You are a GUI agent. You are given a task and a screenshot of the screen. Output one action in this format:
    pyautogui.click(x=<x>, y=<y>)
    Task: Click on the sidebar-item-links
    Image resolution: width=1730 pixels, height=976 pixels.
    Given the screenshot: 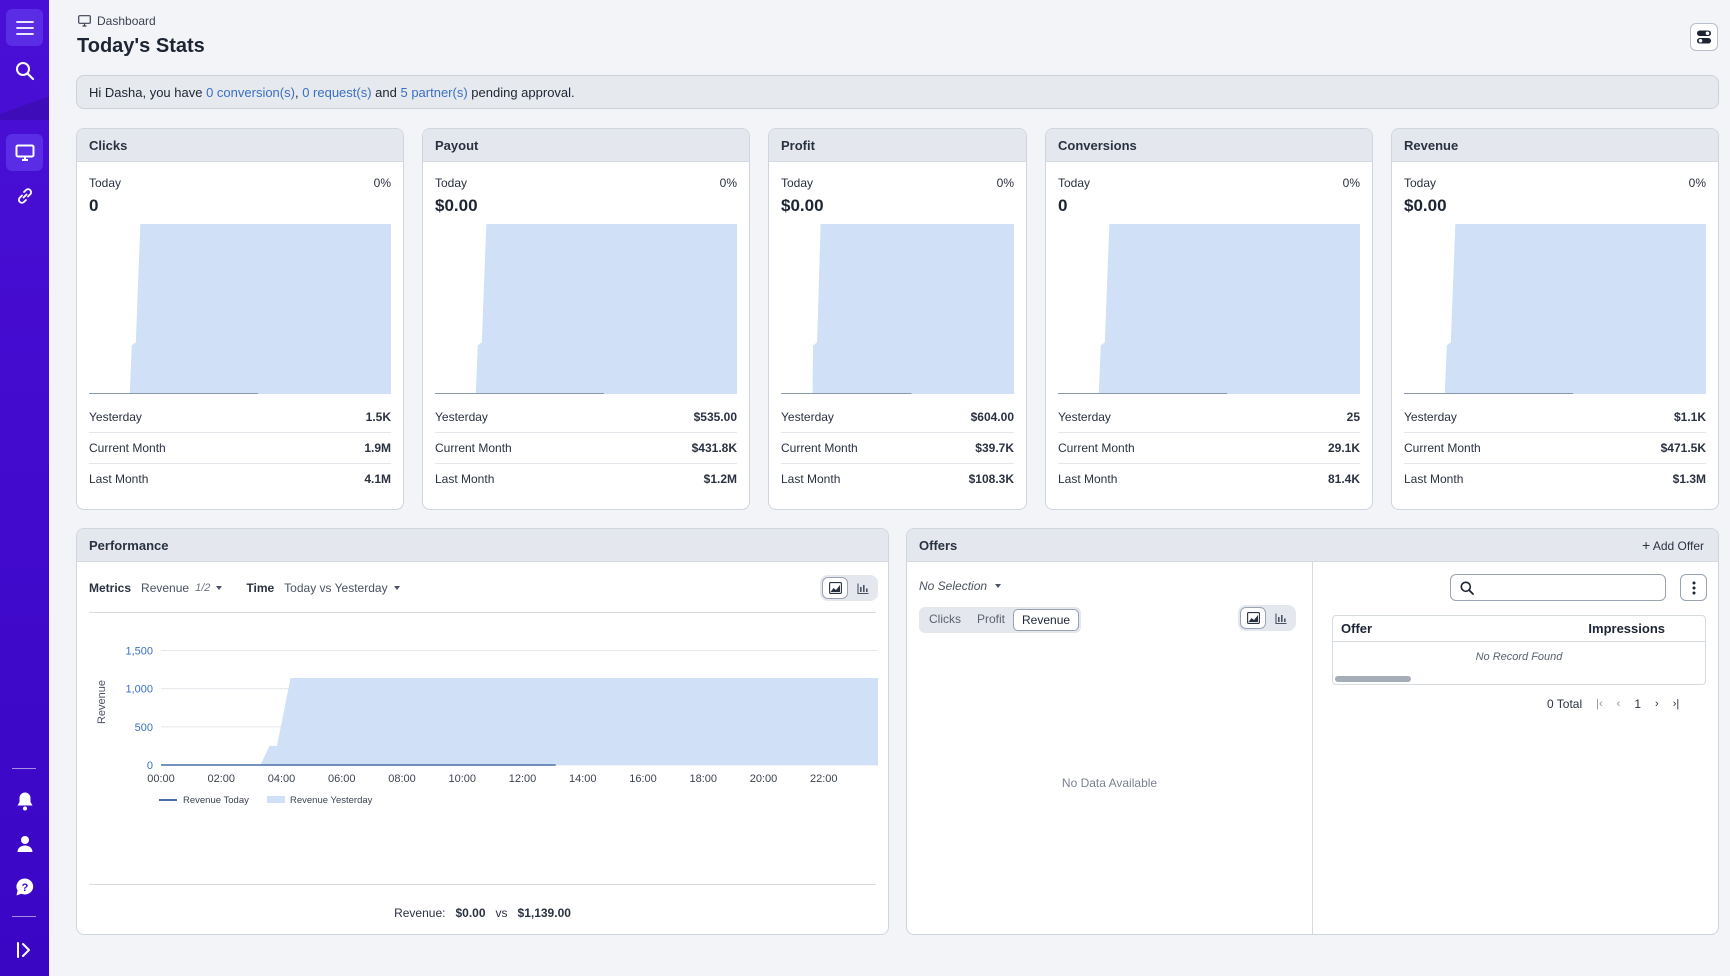 What is the action you would take?
    pyautogui.click(x=24, y=195)
    